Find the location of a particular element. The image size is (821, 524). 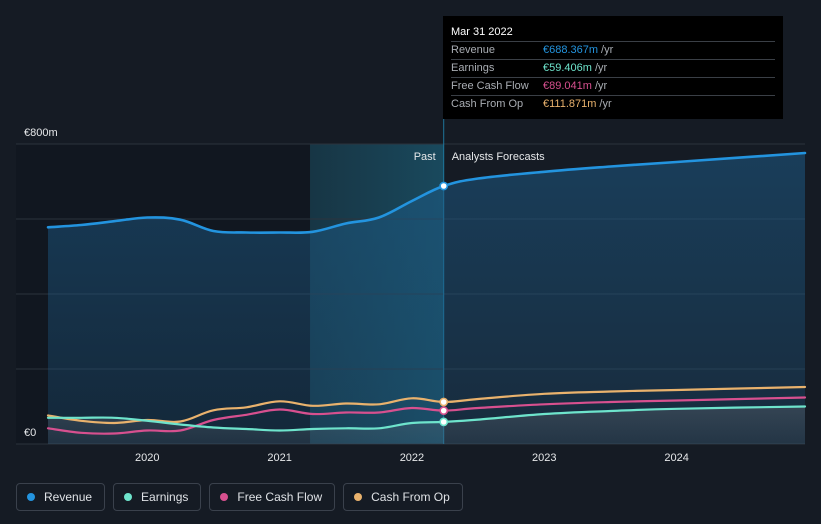

legend-label: Earnings is located at coordinates (165, 497).